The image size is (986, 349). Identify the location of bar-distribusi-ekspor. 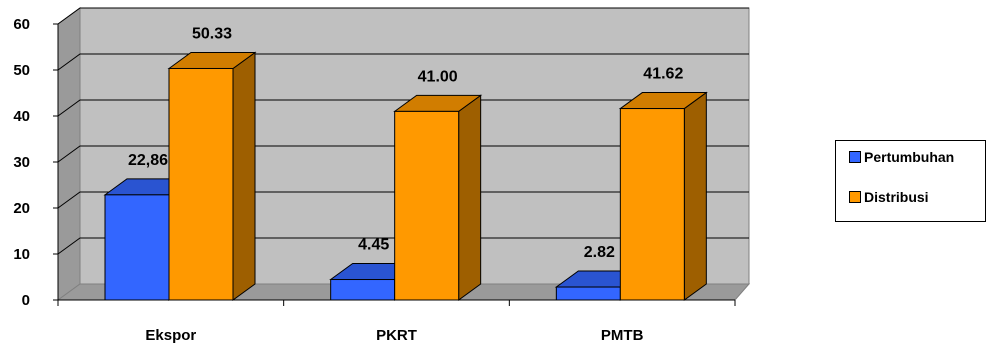
(212, 176).